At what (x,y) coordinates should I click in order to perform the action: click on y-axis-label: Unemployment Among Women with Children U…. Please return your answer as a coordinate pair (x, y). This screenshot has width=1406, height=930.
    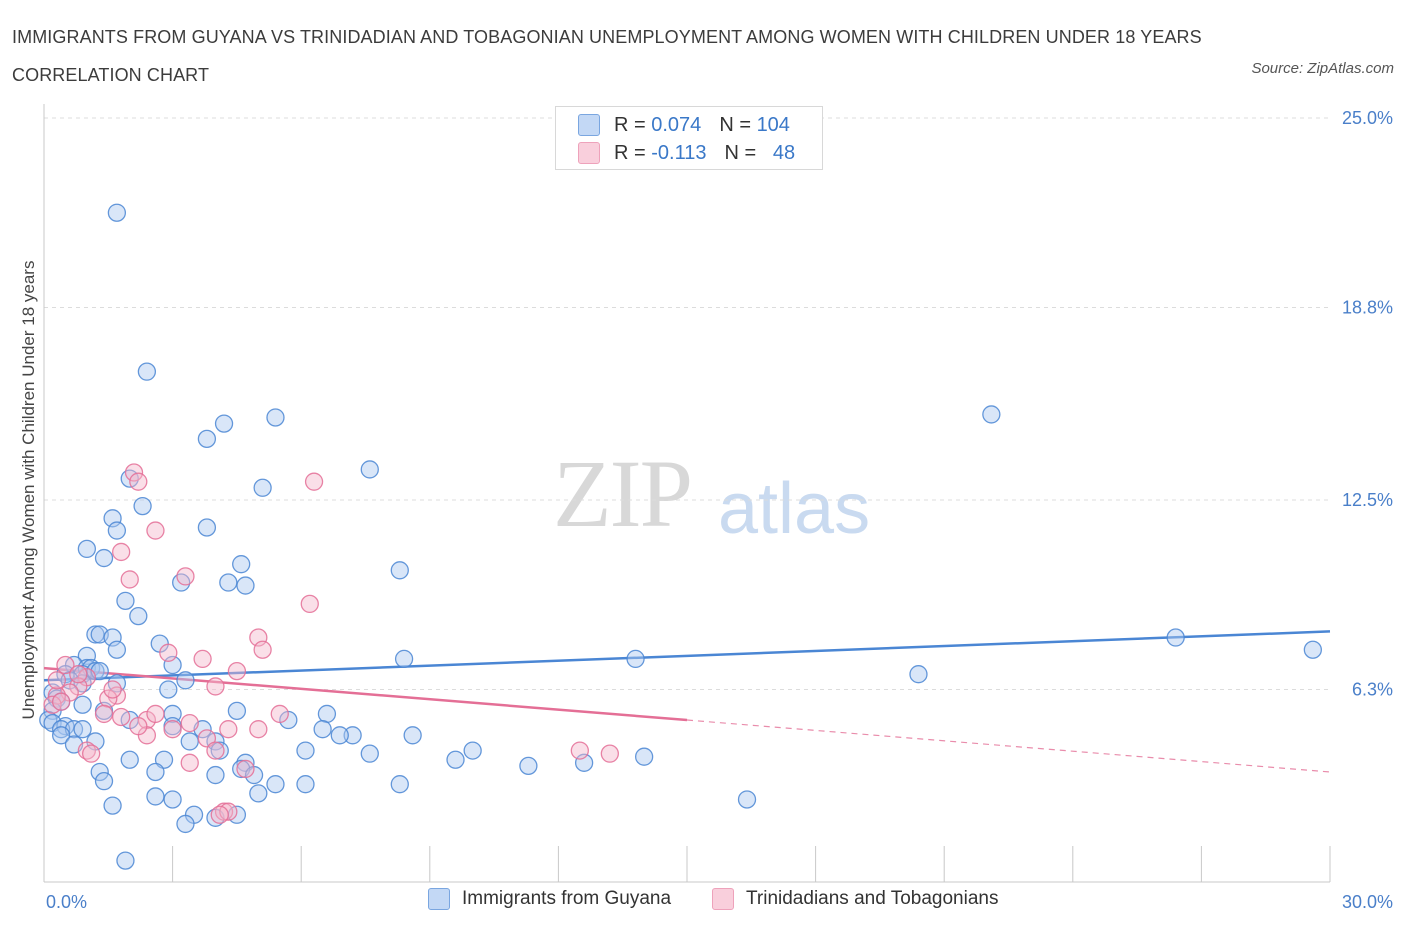
    Looking at the image, I should click on (28, 490).